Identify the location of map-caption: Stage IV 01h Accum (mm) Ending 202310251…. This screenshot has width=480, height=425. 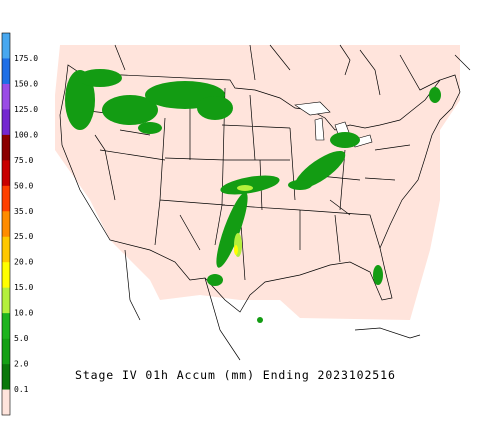
(235, 375).